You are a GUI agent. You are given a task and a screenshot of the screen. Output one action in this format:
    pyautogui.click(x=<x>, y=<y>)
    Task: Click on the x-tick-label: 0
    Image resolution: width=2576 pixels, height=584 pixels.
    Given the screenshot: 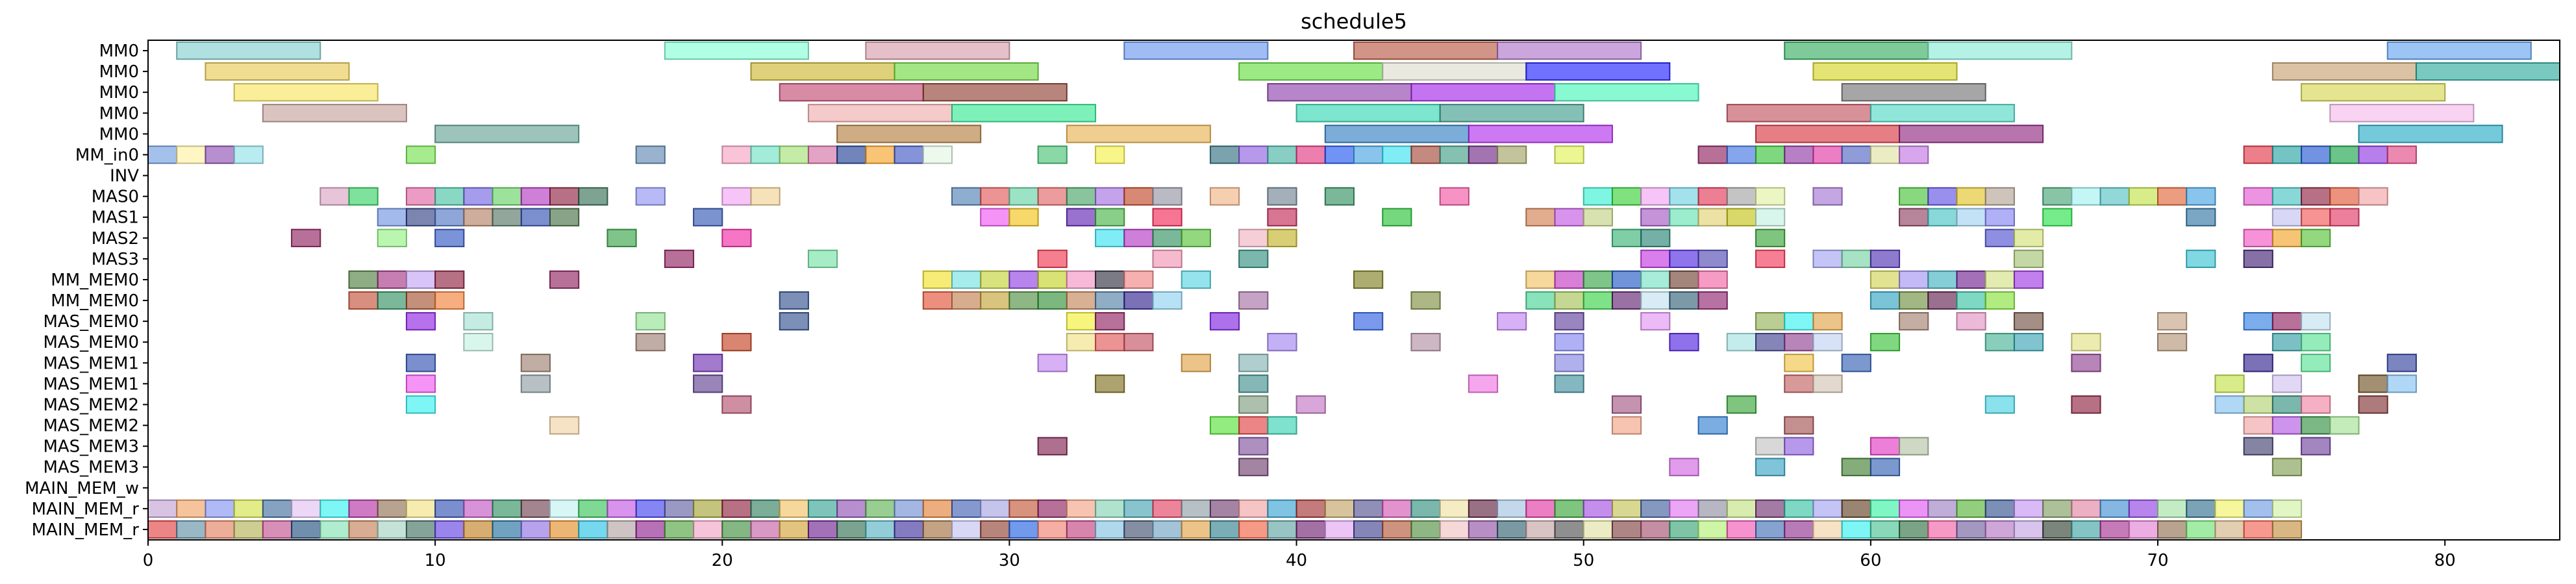 What is the action you would take?
    pyautogui.click(x=148, y=560)
    